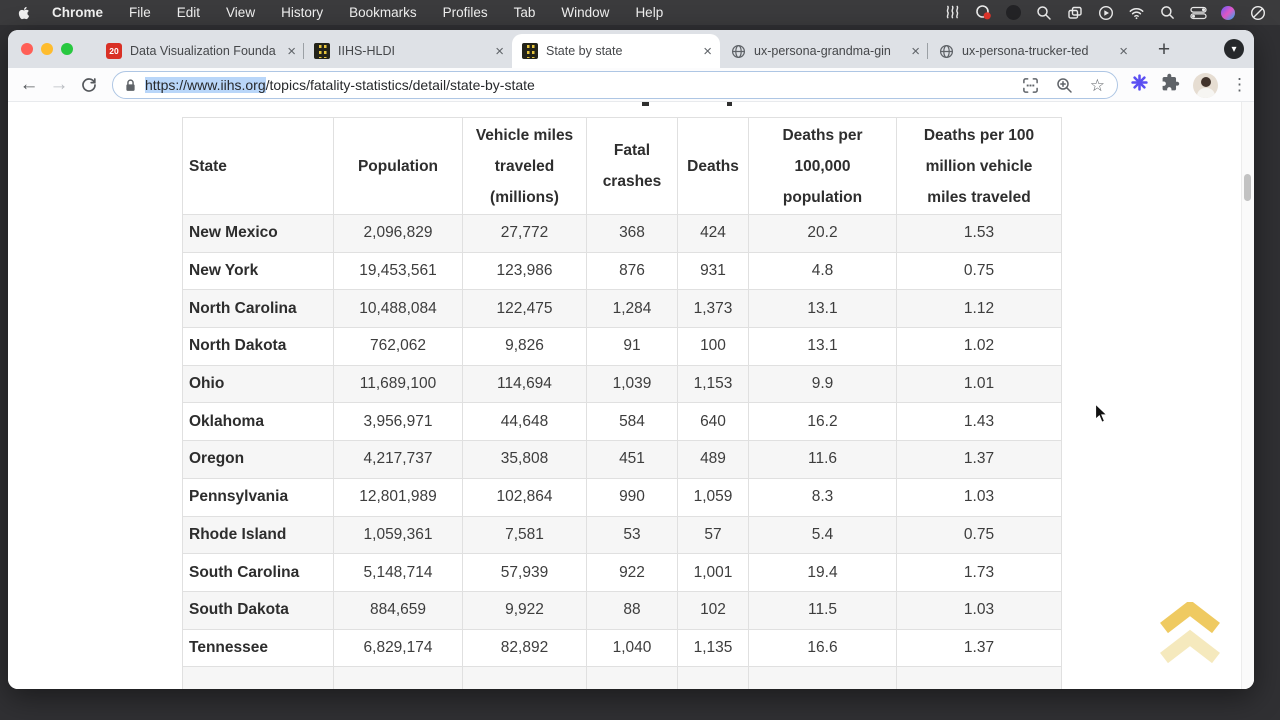 The width and height of the screenshot is (1280, 720). What do you see at coordinates (952, 12) in the screenshot?
I see `waves-icon` at bounding box center [952, 12].